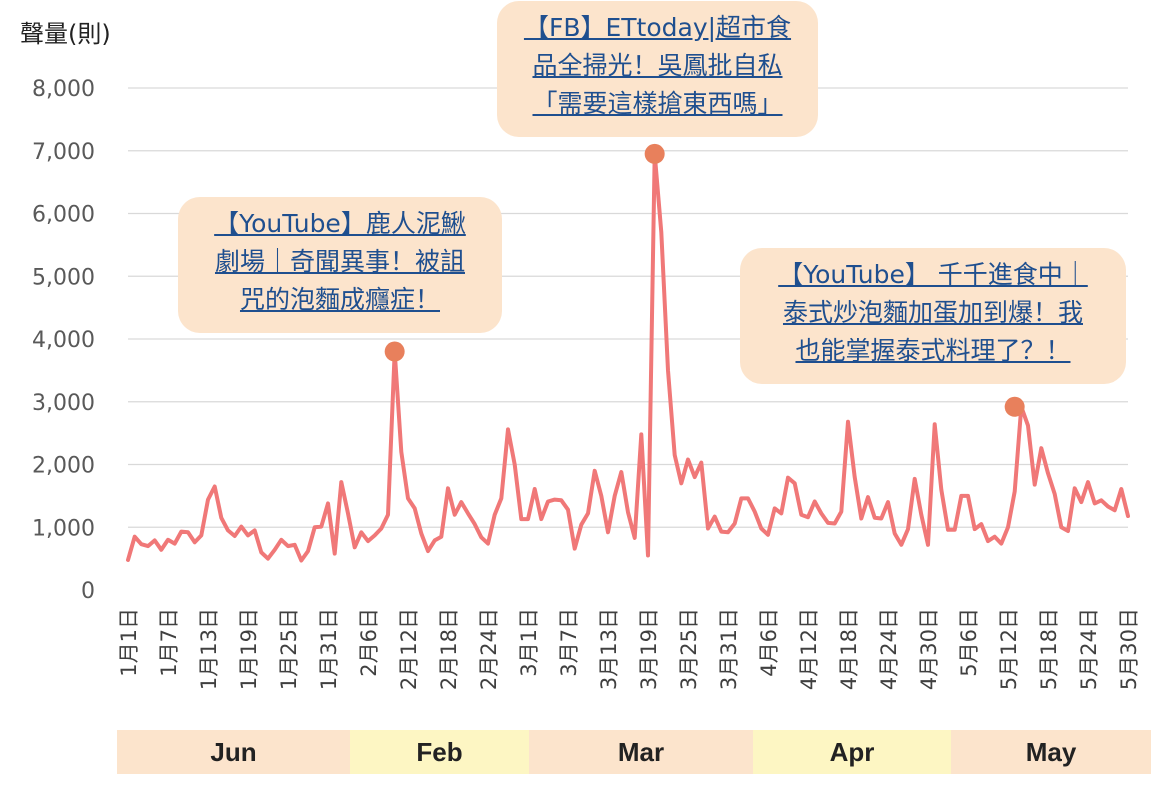 The image size is (1151, 787). Describe the element at coordinates (657, 27) in the screenshot. I see `annotation-link-text: 【FB】ETtoday|超市食` at that location.